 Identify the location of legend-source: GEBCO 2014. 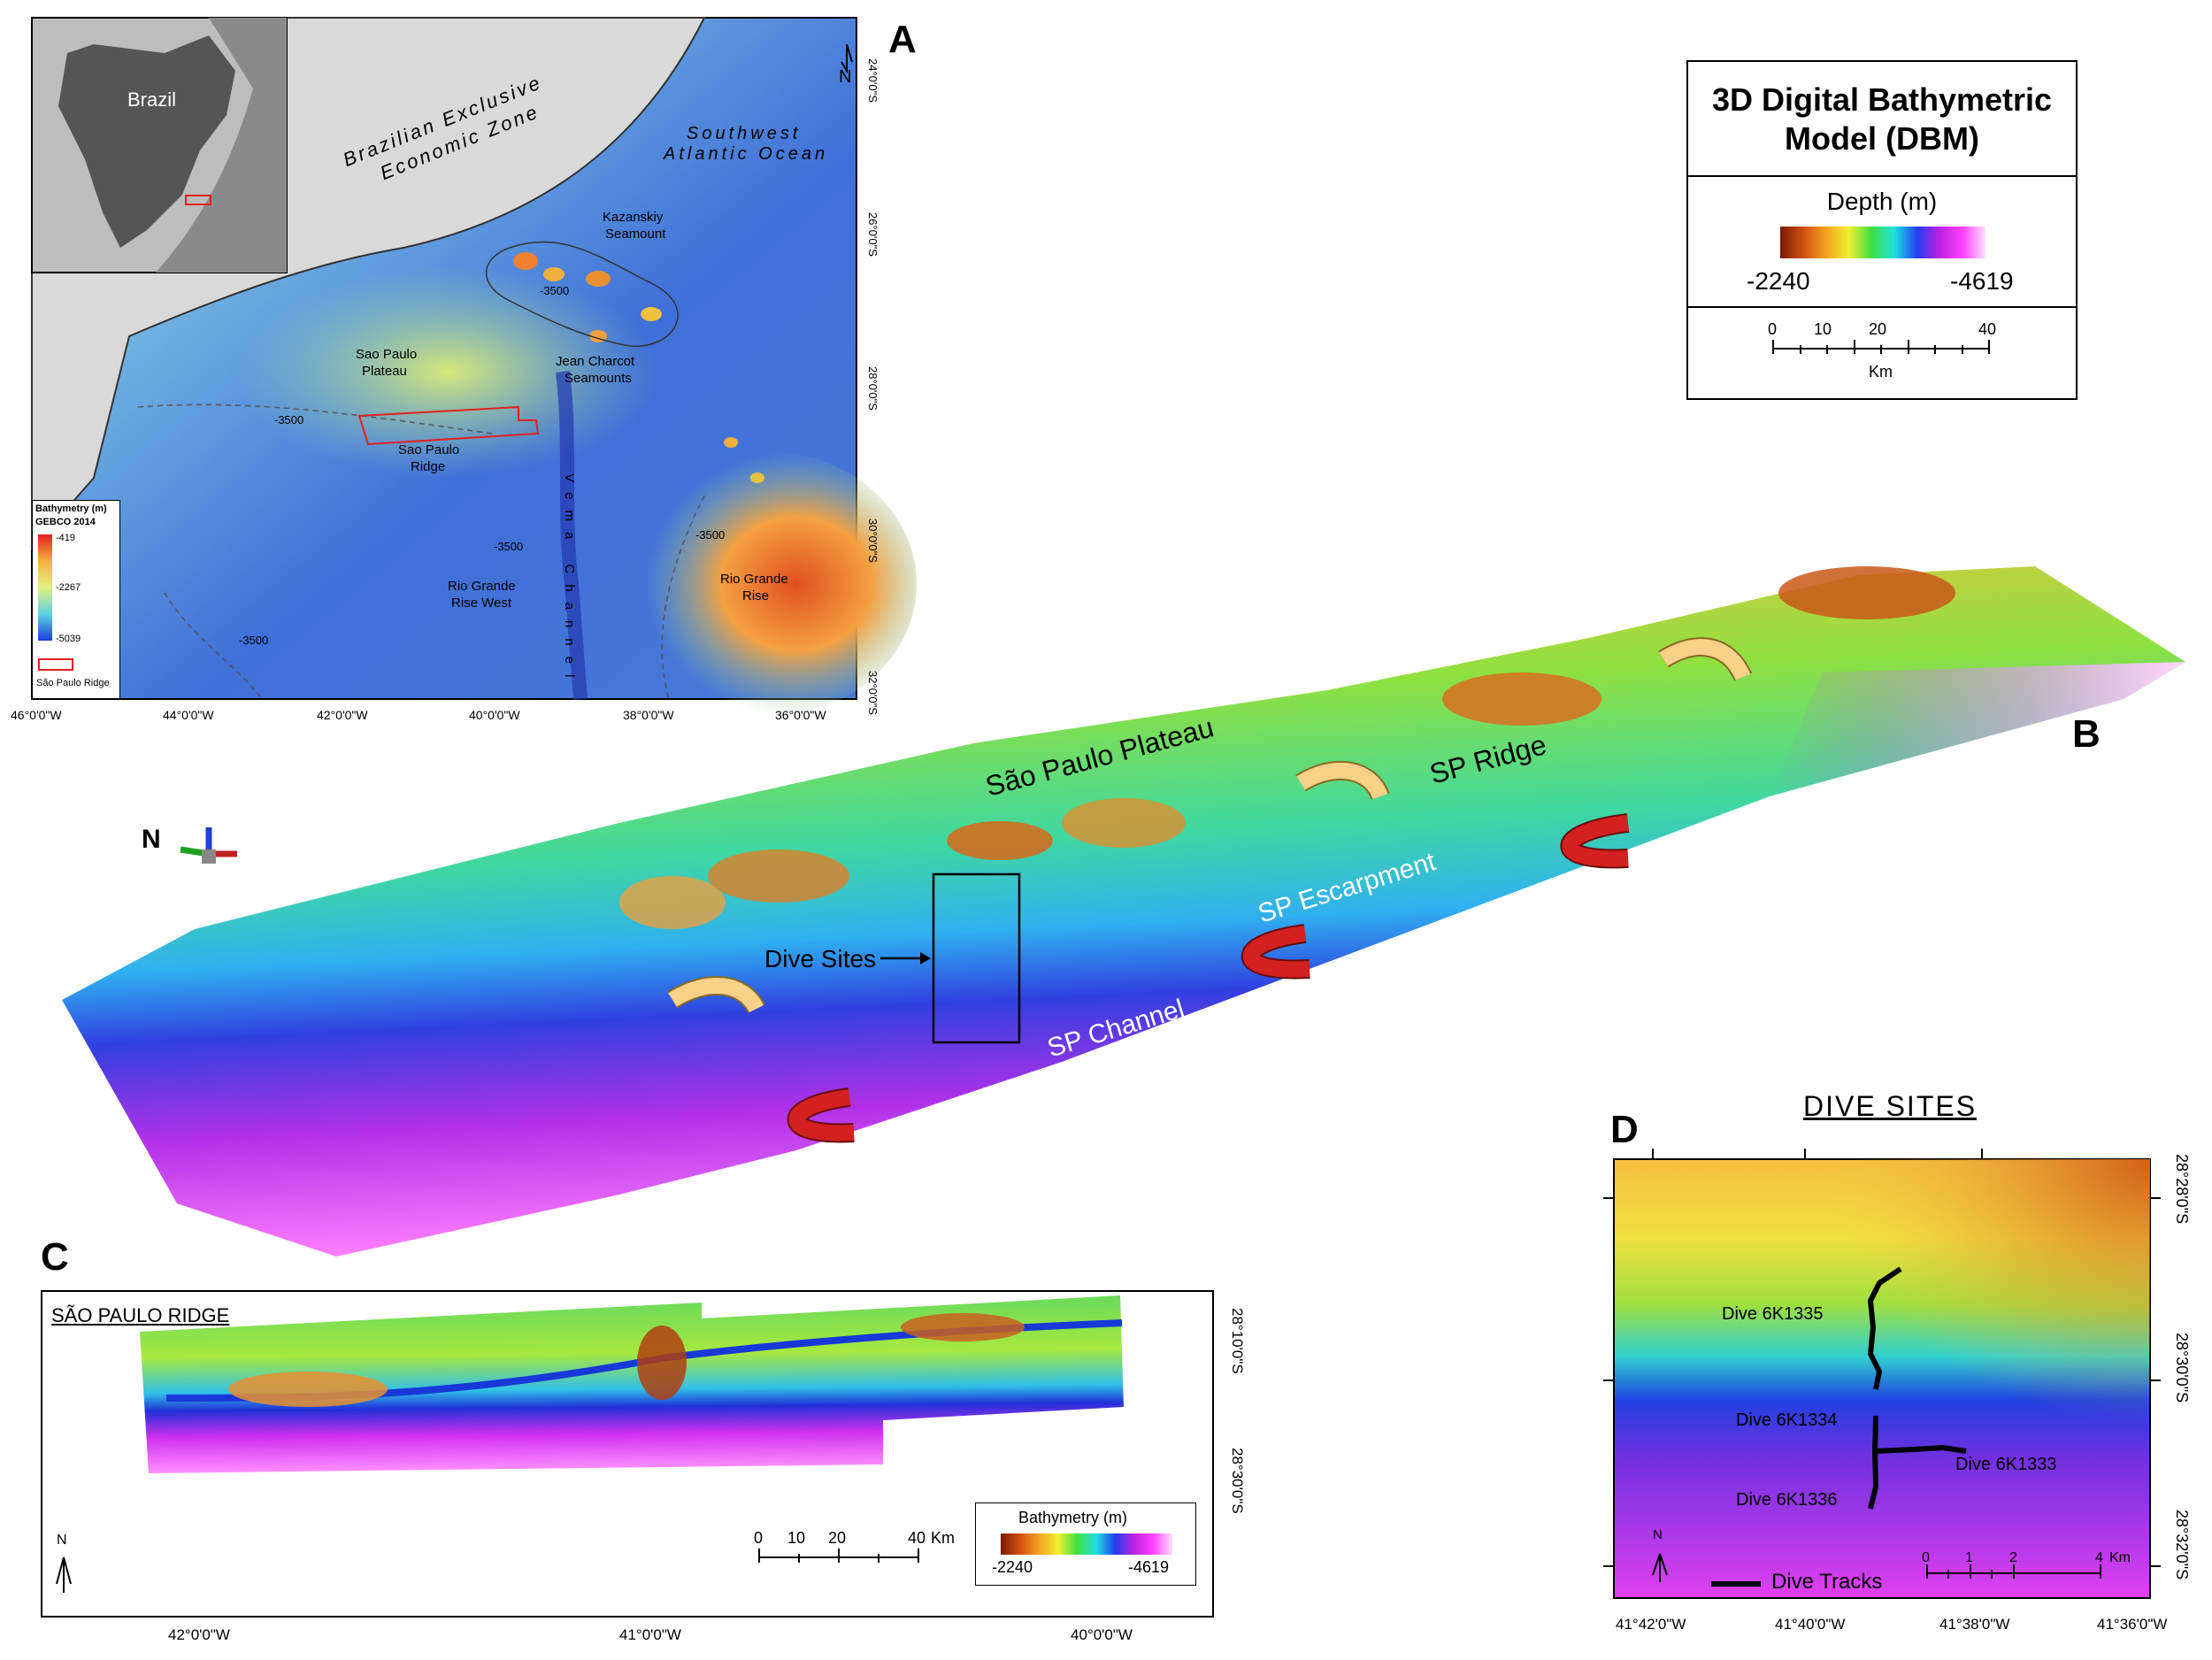
(66, 522).